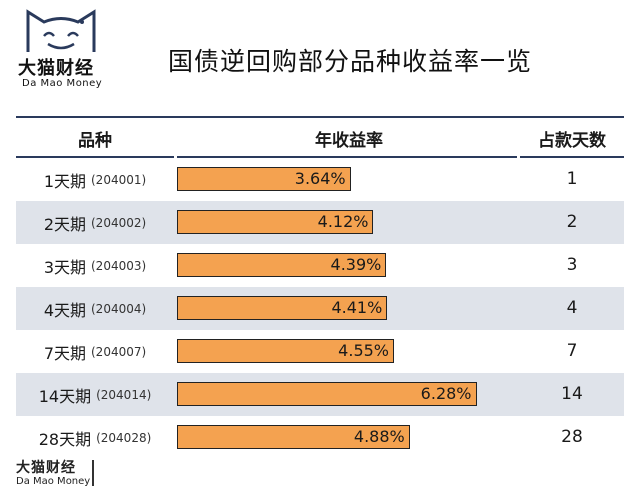  Describe the element at coordinates (572, 265) in the screenshot. I see `days-cell: 3` at that location.